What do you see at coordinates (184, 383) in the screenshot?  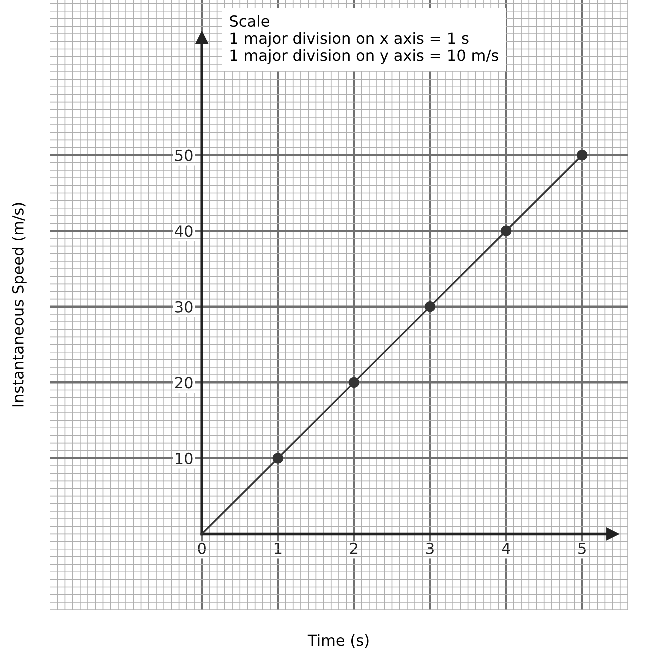 I see `y-tick-label: 20` at bounding box center [184, 383].